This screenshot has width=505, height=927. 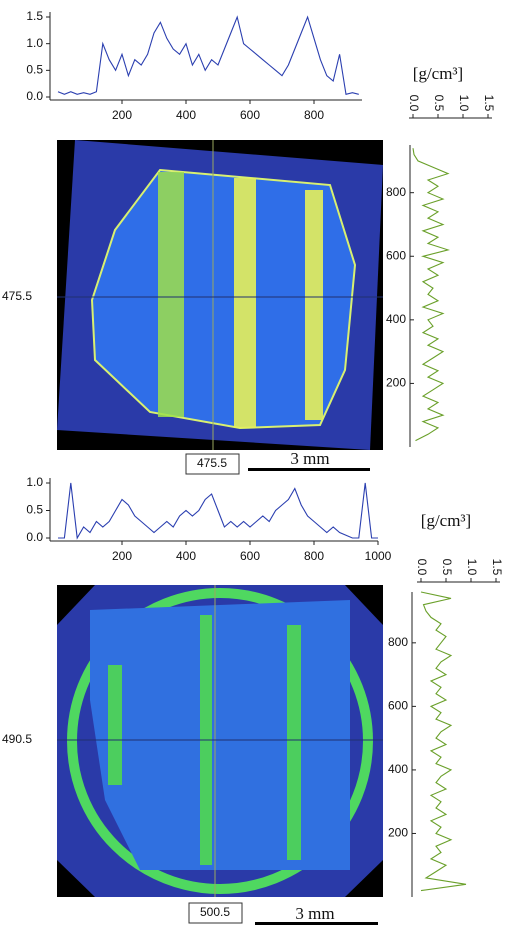 I want to click on row-label: 490.5, so click(x=17, y=739).